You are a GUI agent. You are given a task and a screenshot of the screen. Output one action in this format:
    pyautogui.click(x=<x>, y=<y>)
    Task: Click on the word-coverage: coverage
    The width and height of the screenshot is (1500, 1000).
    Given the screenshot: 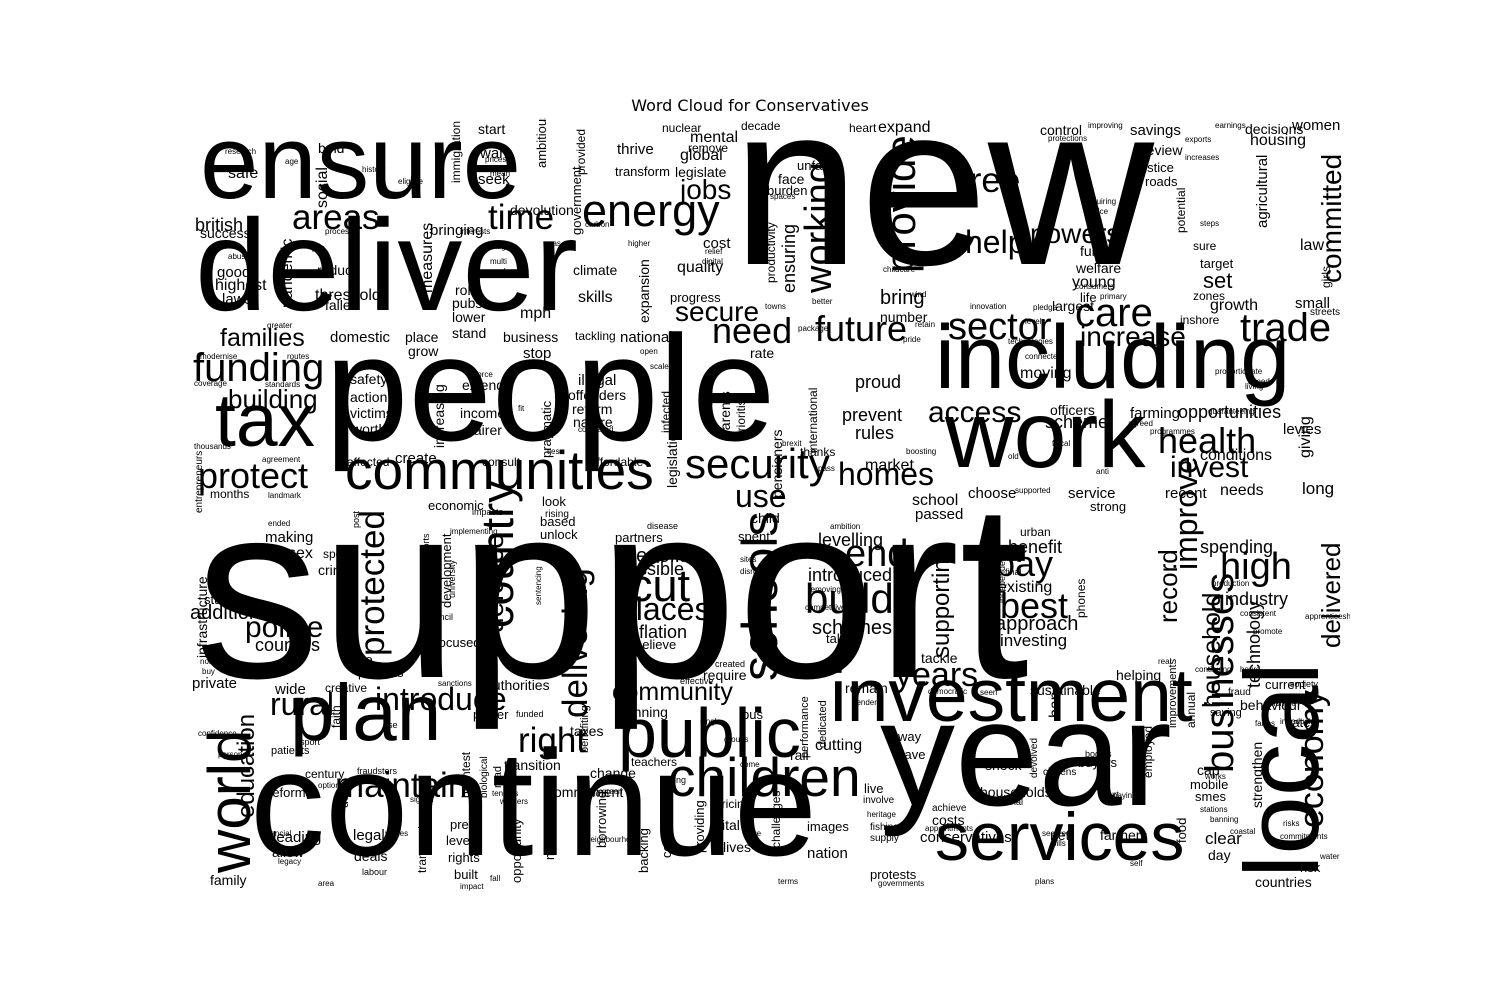 What is the action you would take?
    pyautogui.click(x=210, y=383)
    